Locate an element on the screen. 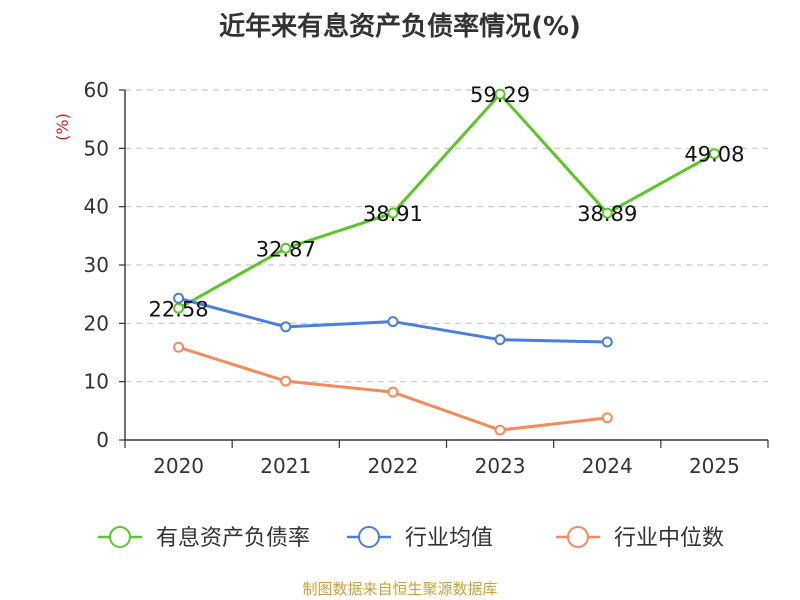 The image size is (800, 600). y-axis-label: (%) is located at coordinates (62, 127).